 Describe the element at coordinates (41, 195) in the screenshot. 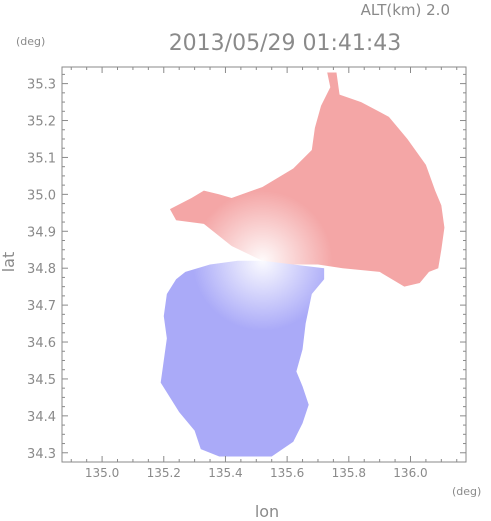

I see `y-tick-label: 35.0` at that location.